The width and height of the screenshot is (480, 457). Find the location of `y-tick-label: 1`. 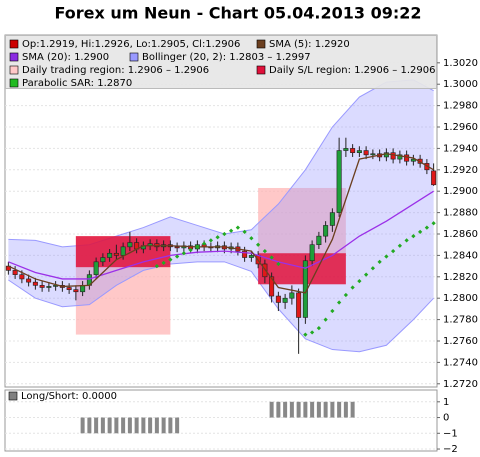

y-tick-label: 1 is located at coordinates (446, 402).